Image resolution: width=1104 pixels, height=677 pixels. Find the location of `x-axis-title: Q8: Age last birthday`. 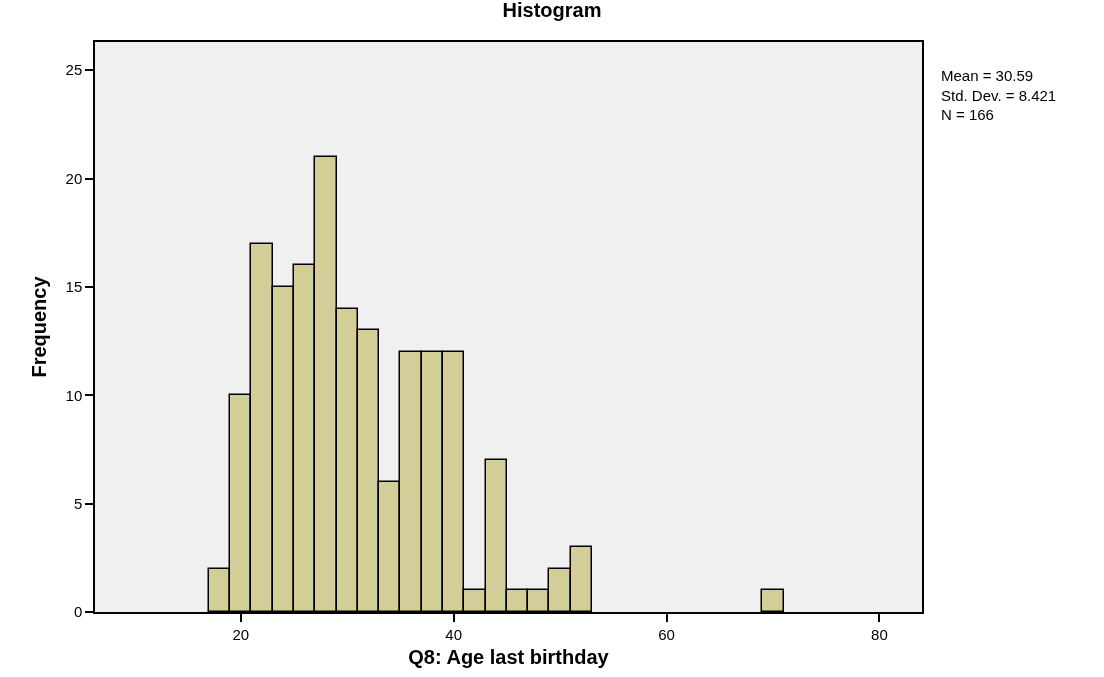

x-axis-title: Q8: Age last birthday is located at coordinates (509, 656).